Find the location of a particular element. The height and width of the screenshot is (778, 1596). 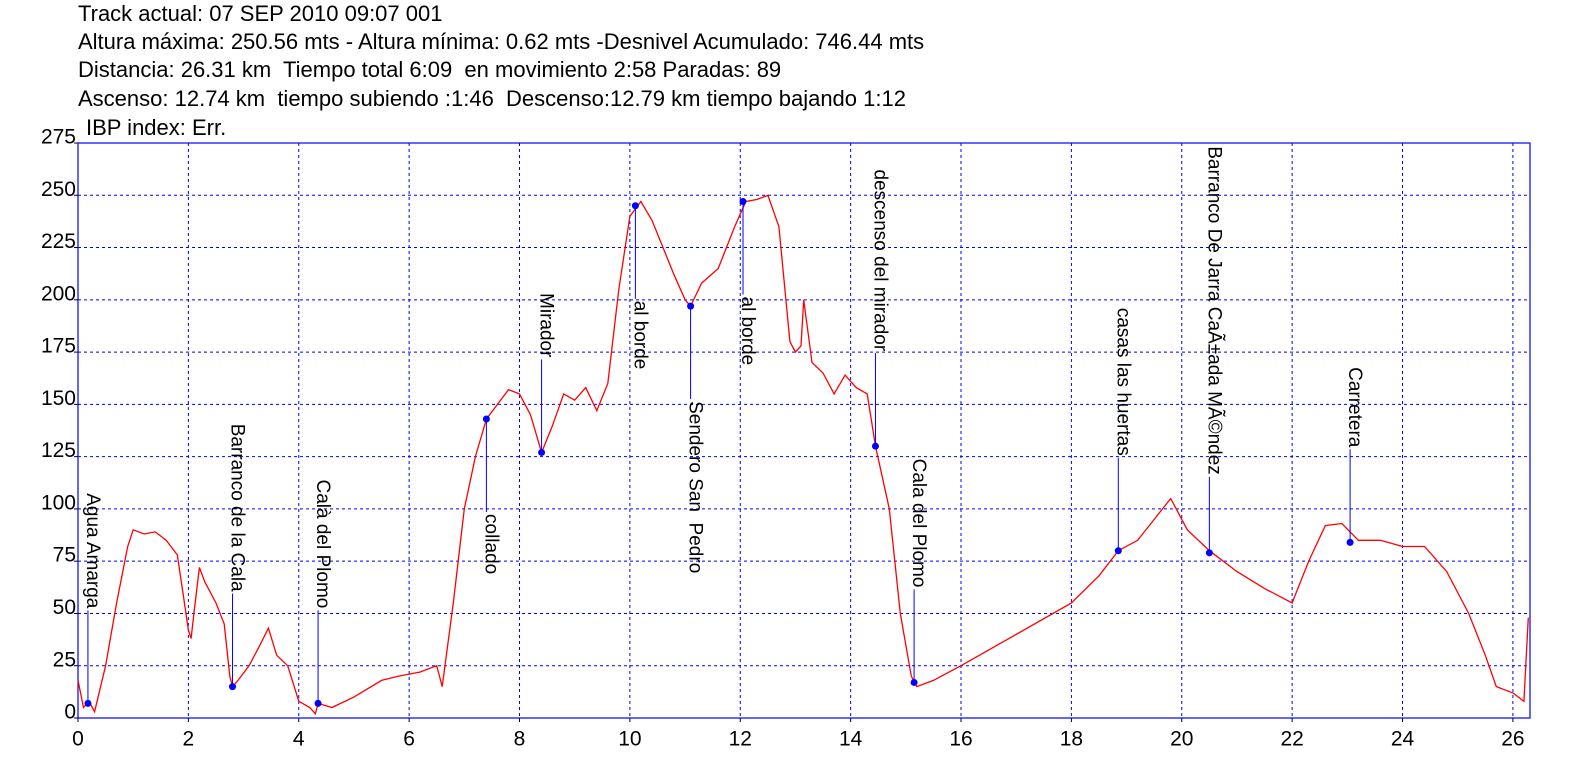

x-tick-label: 6 is located at coordinates (409, 739).